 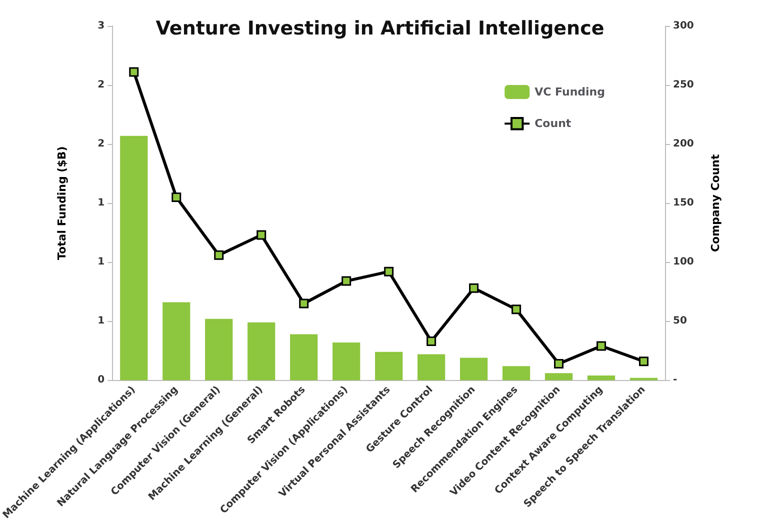 I want to click on chart-title: Venture Investing in Artificial Intelligence, so click(x=380, y=29).